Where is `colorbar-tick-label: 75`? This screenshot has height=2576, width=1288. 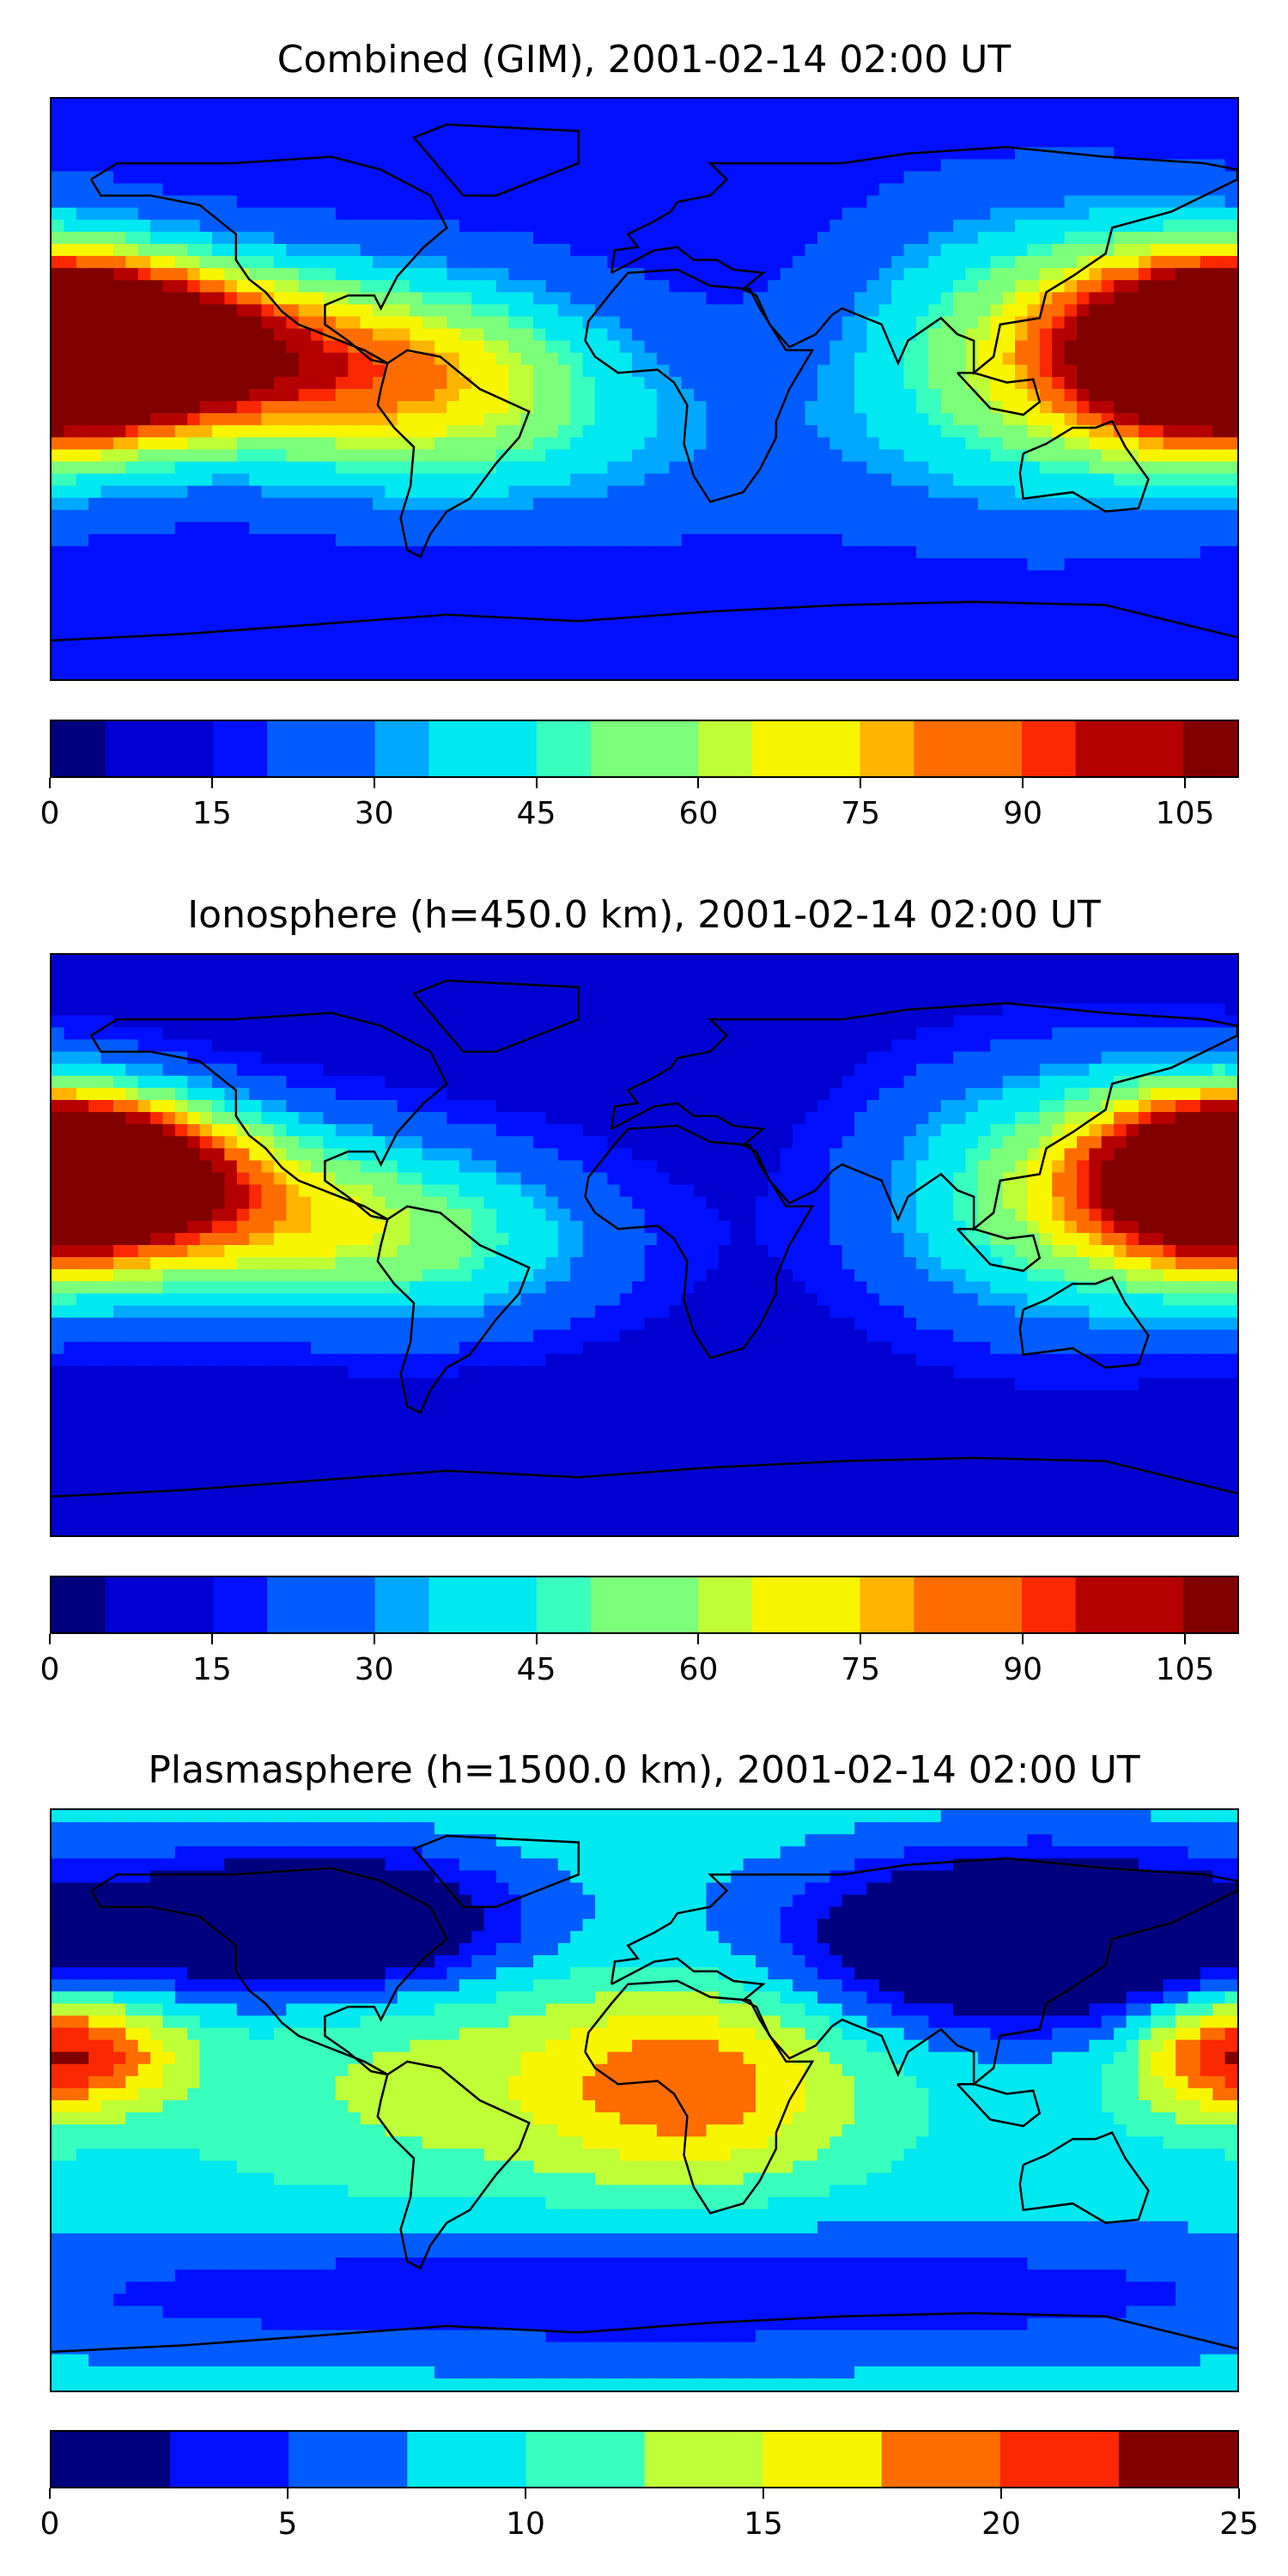 colorbar-tick-label: 75 is located at coordinates (861, 813).